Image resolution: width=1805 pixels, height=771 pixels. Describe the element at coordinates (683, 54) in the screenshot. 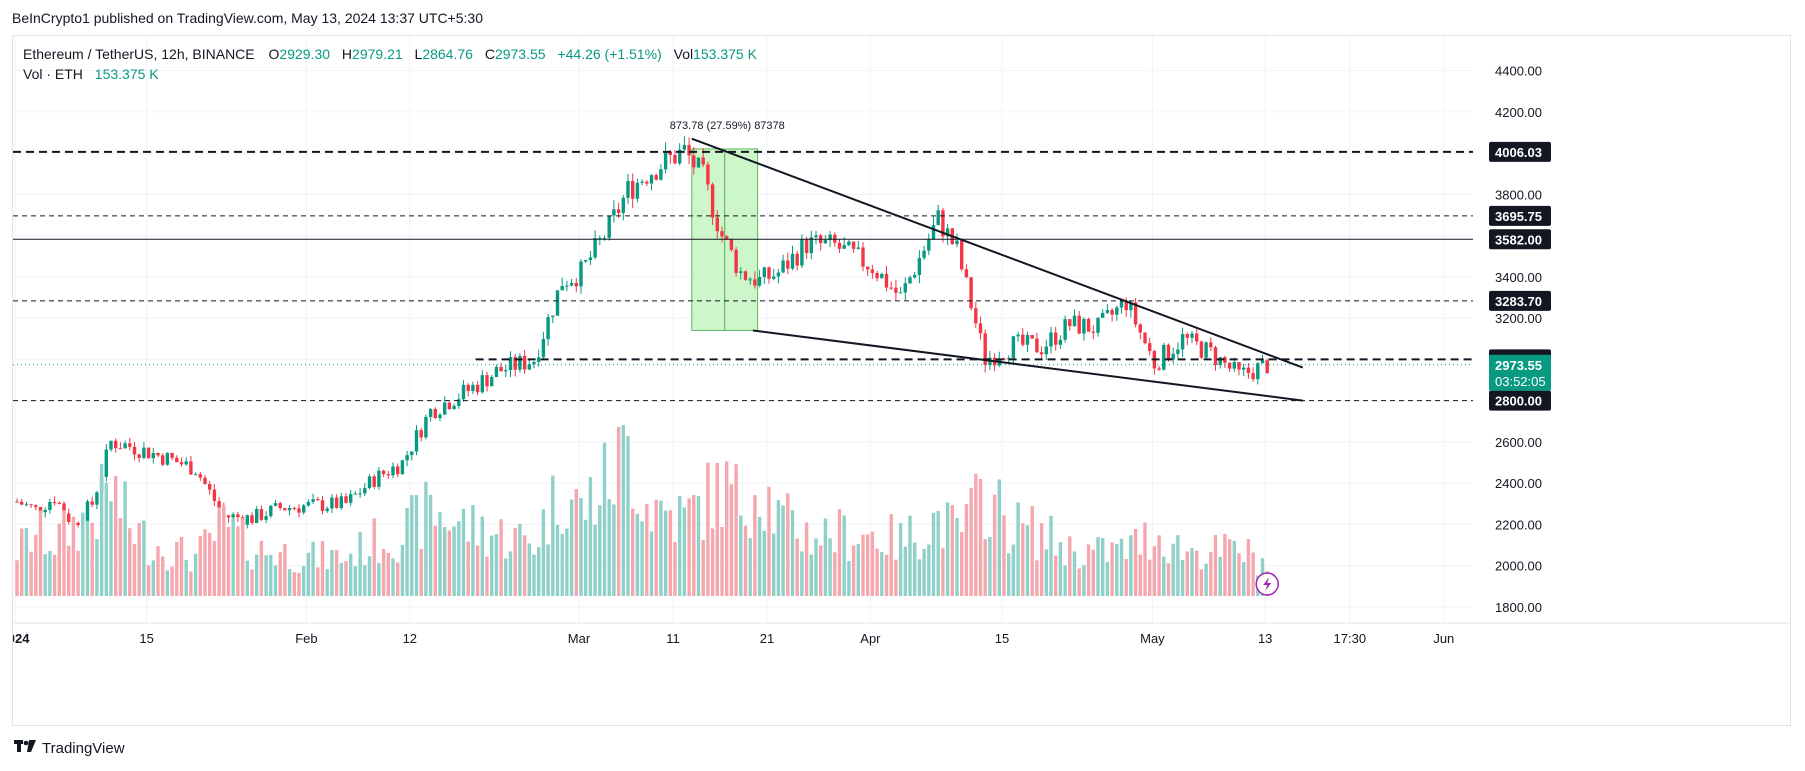

I see `legend-vol-label: Vol` at that location.